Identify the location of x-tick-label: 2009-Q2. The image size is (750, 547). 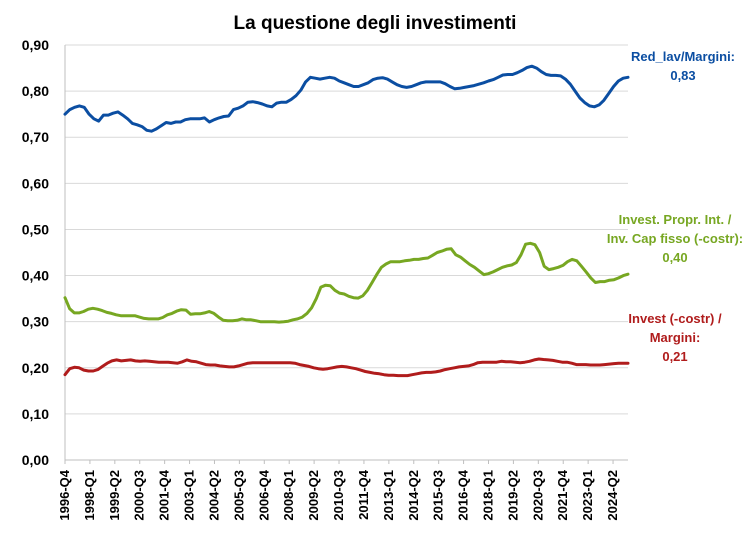
(313, 495).